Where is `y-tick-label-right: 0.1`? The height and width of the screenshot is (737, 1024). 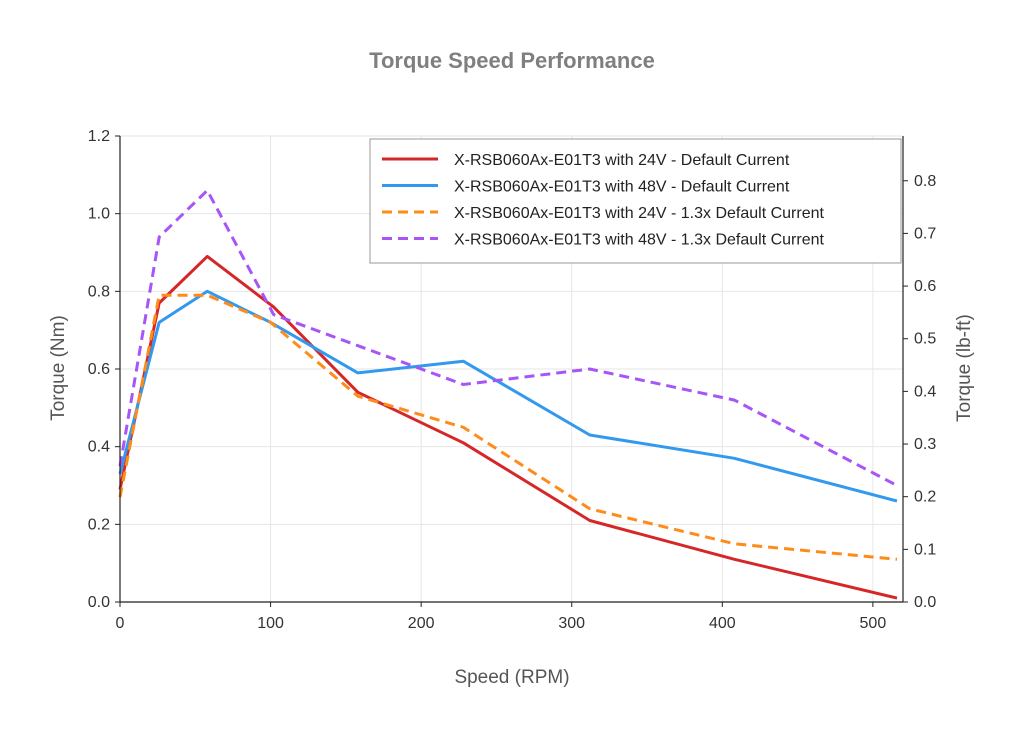
y-tick-label-right: 0.1 is located at coordinates (925, 549).